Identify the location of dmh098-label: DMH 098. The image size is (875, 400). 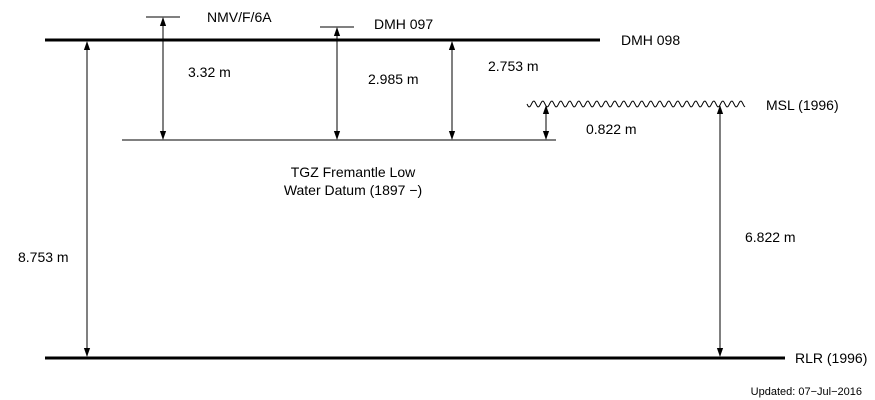
(650, 40).